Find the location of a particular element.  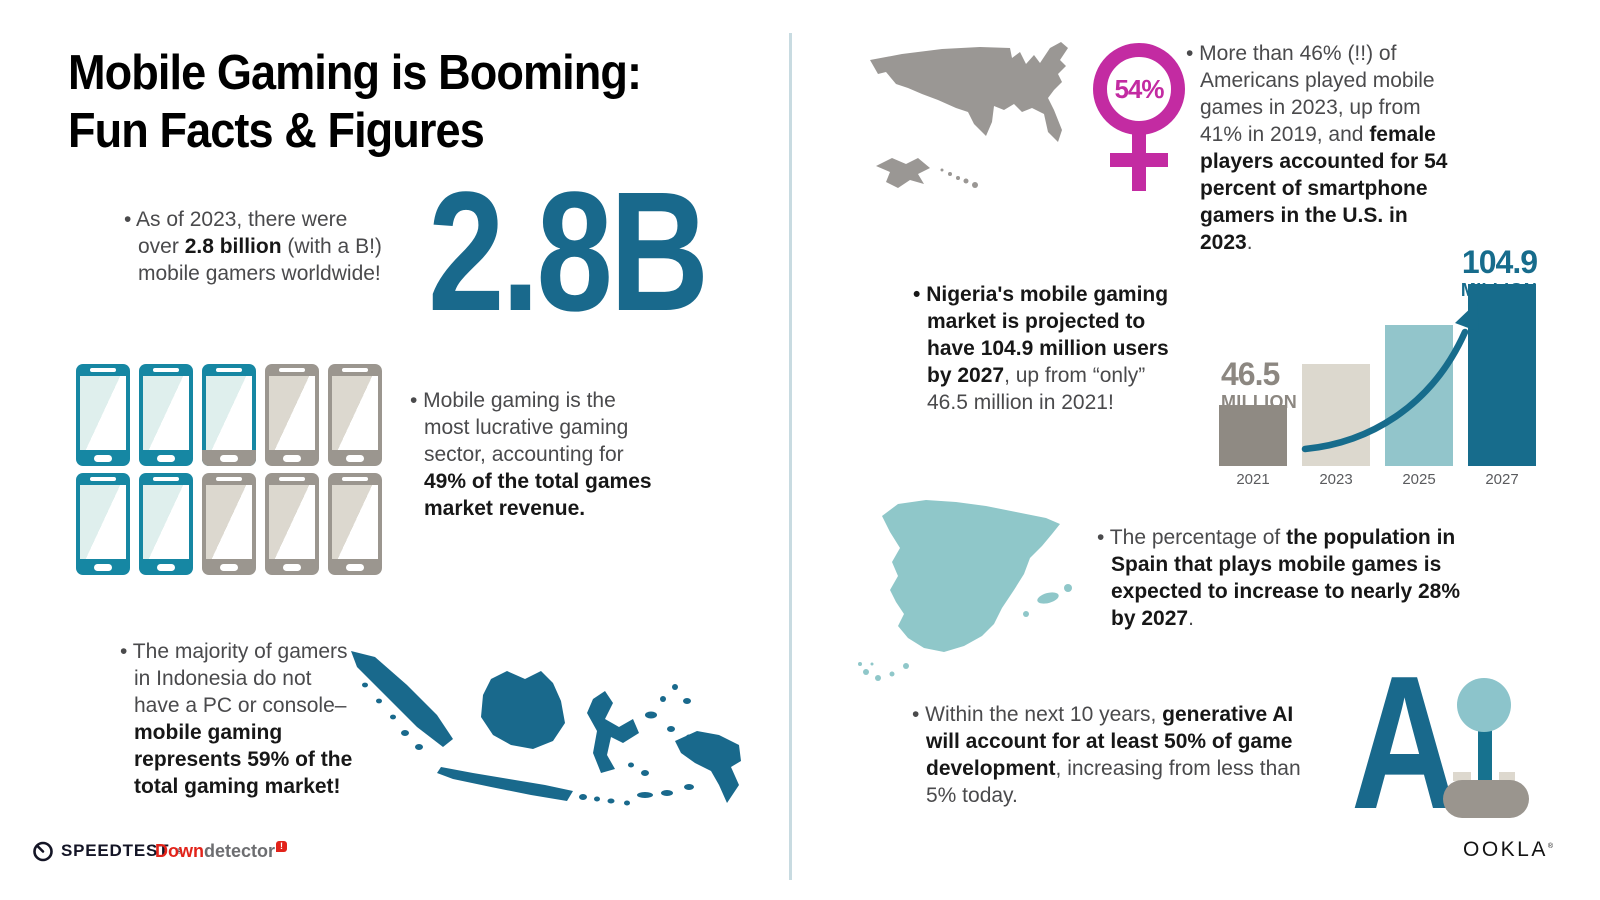

ookla-wordmark: OOKLA is located at coordinates (1505, 849).